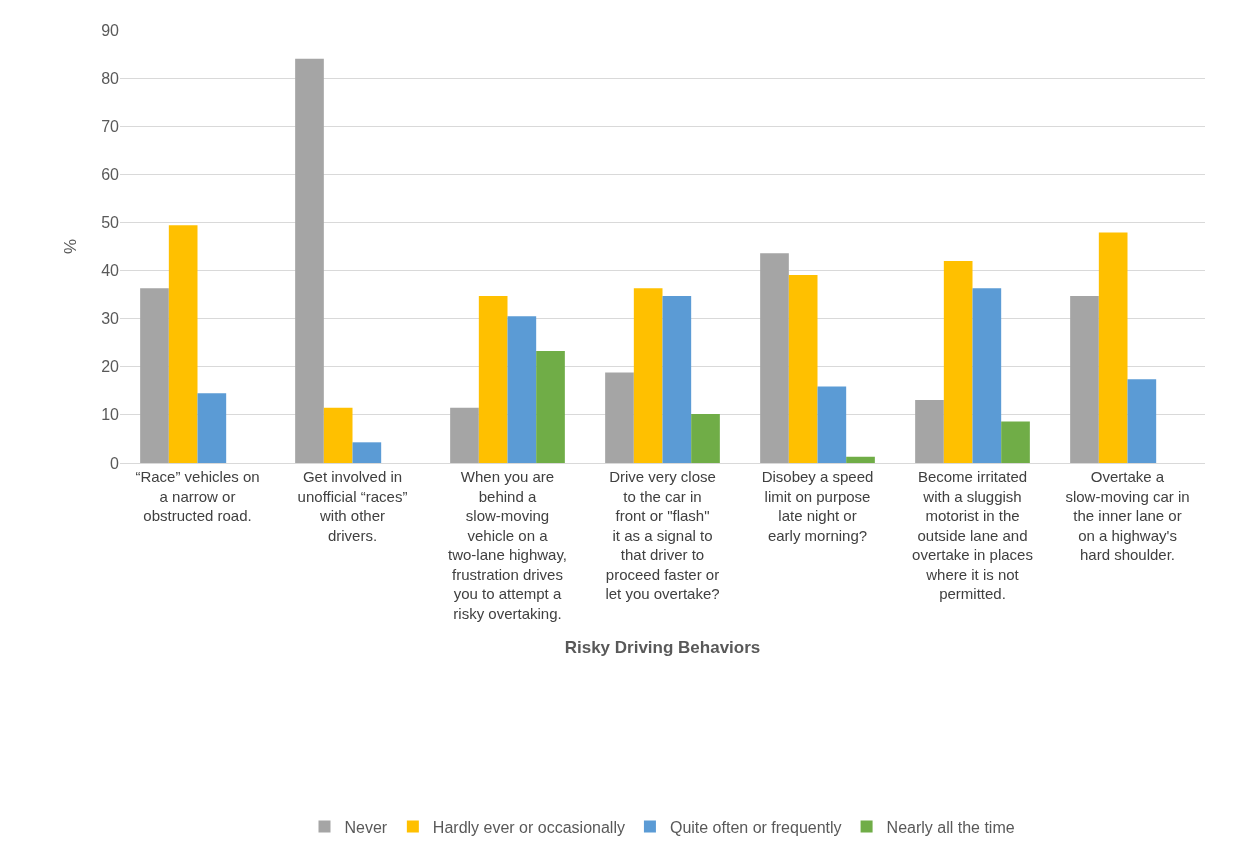 This screenshot has height=863, width=1245. Describe the element at coordinates (110, 271) in the screenshot. I see `y-tick-label: 40` at that location.